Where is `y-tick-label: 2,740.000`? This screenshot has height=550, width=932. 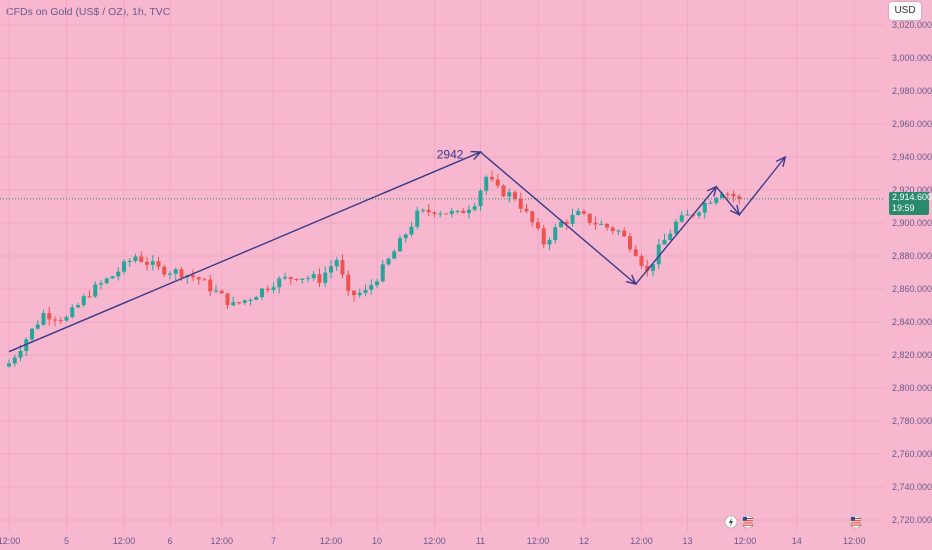
y-tick-label: 2,740.000 is located at coordinates (912, 487).